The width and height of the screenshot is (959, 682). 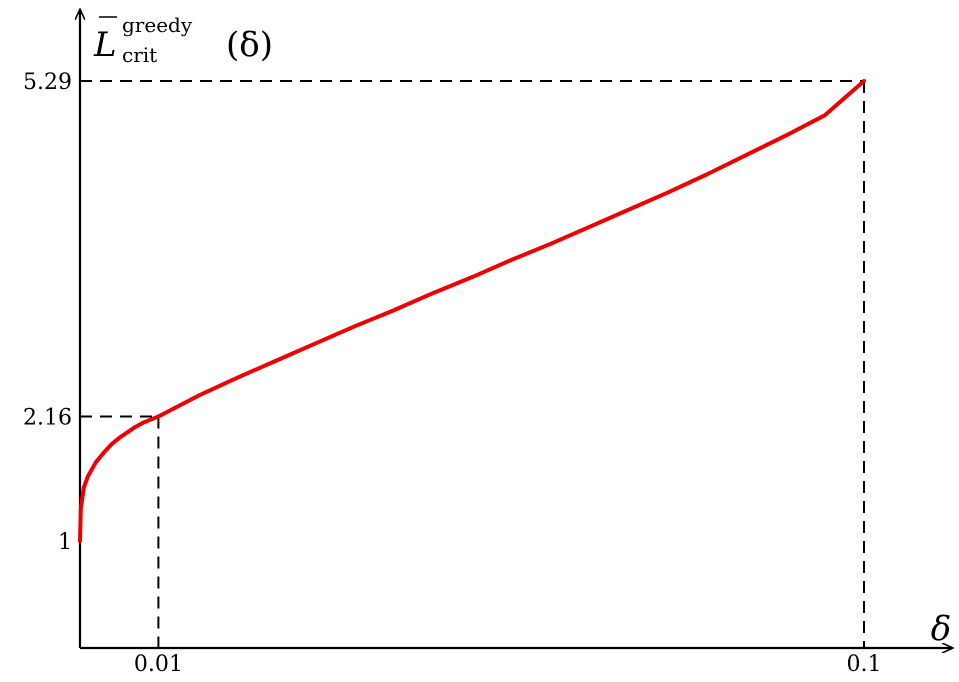 I want to click on y-axis-title-base: L, so click(x=105, y=45).